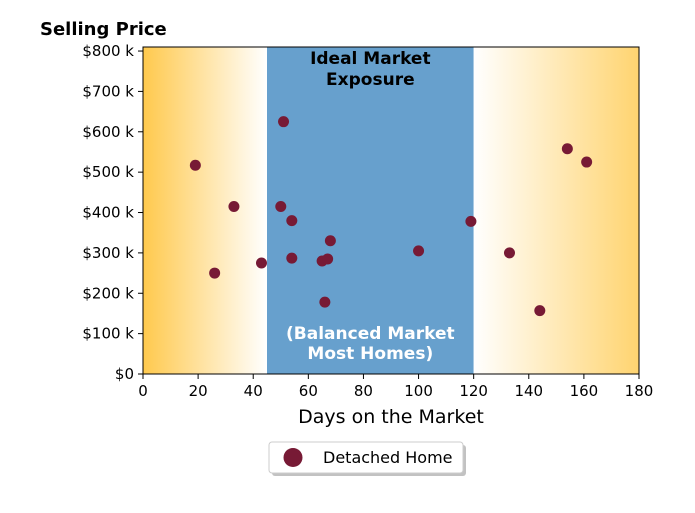 Image resolution: width=695 pixels, height=513 pixels. I want to click on legend: Detached Home, so click(367, 458).